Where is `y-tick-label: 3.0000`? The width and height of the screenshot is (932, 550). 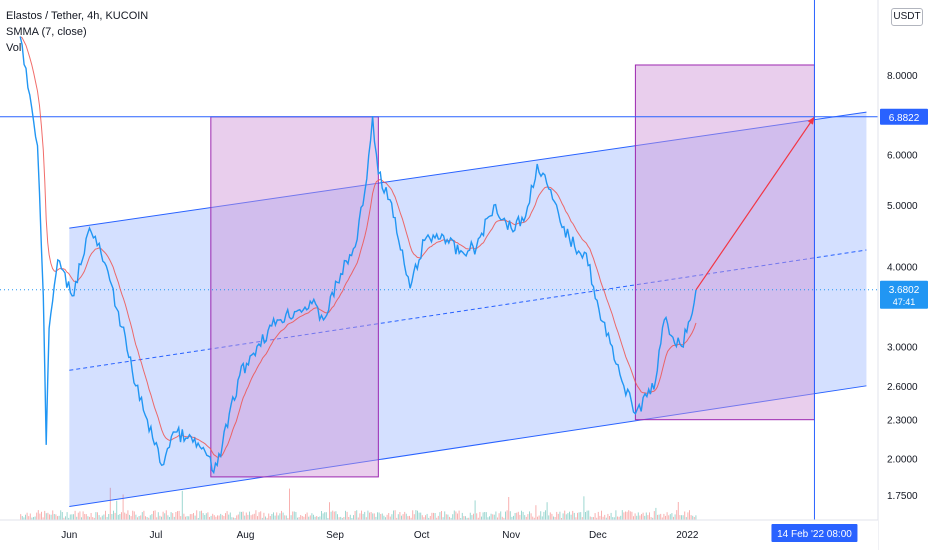
y-tick-label: 3.0000 is located at coordinates (902, 347).